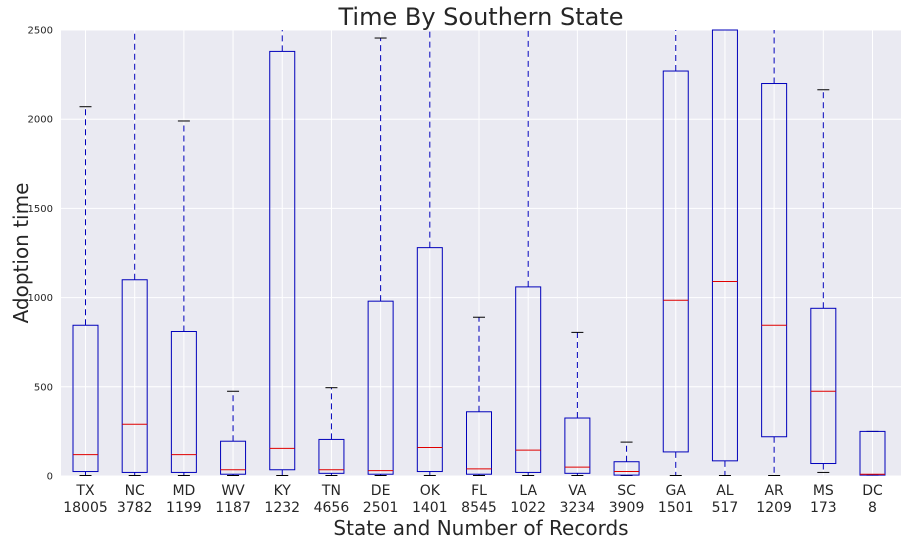 The image size is (904, 545). Describe the element at coordinates (430, 491) in the screenshot. I see `x-tick-state-label: OK` at that location.